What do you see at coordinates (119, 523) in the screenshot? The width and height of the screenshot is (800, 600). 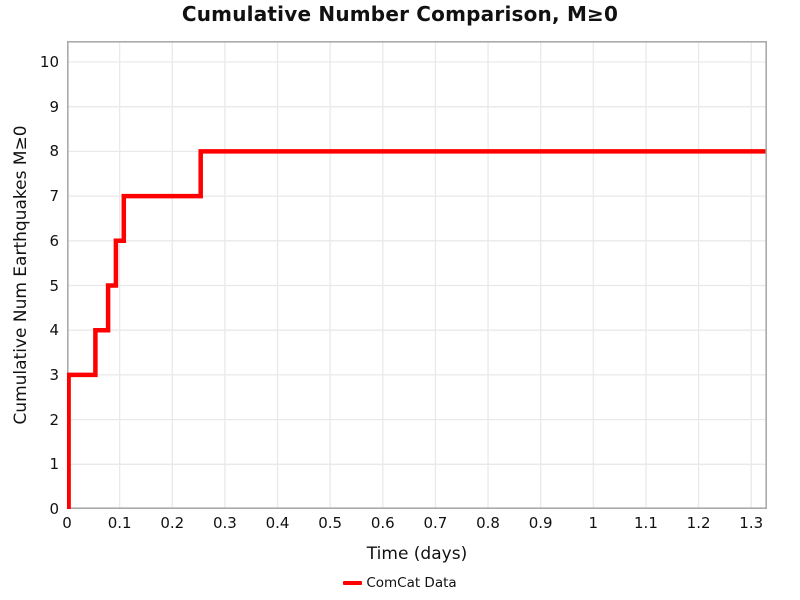 I see `x-tick-label: 0.1` at bounding box center [119, 523].